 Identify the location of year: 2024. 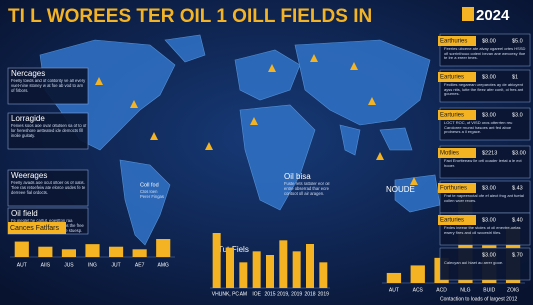
(493, 15).